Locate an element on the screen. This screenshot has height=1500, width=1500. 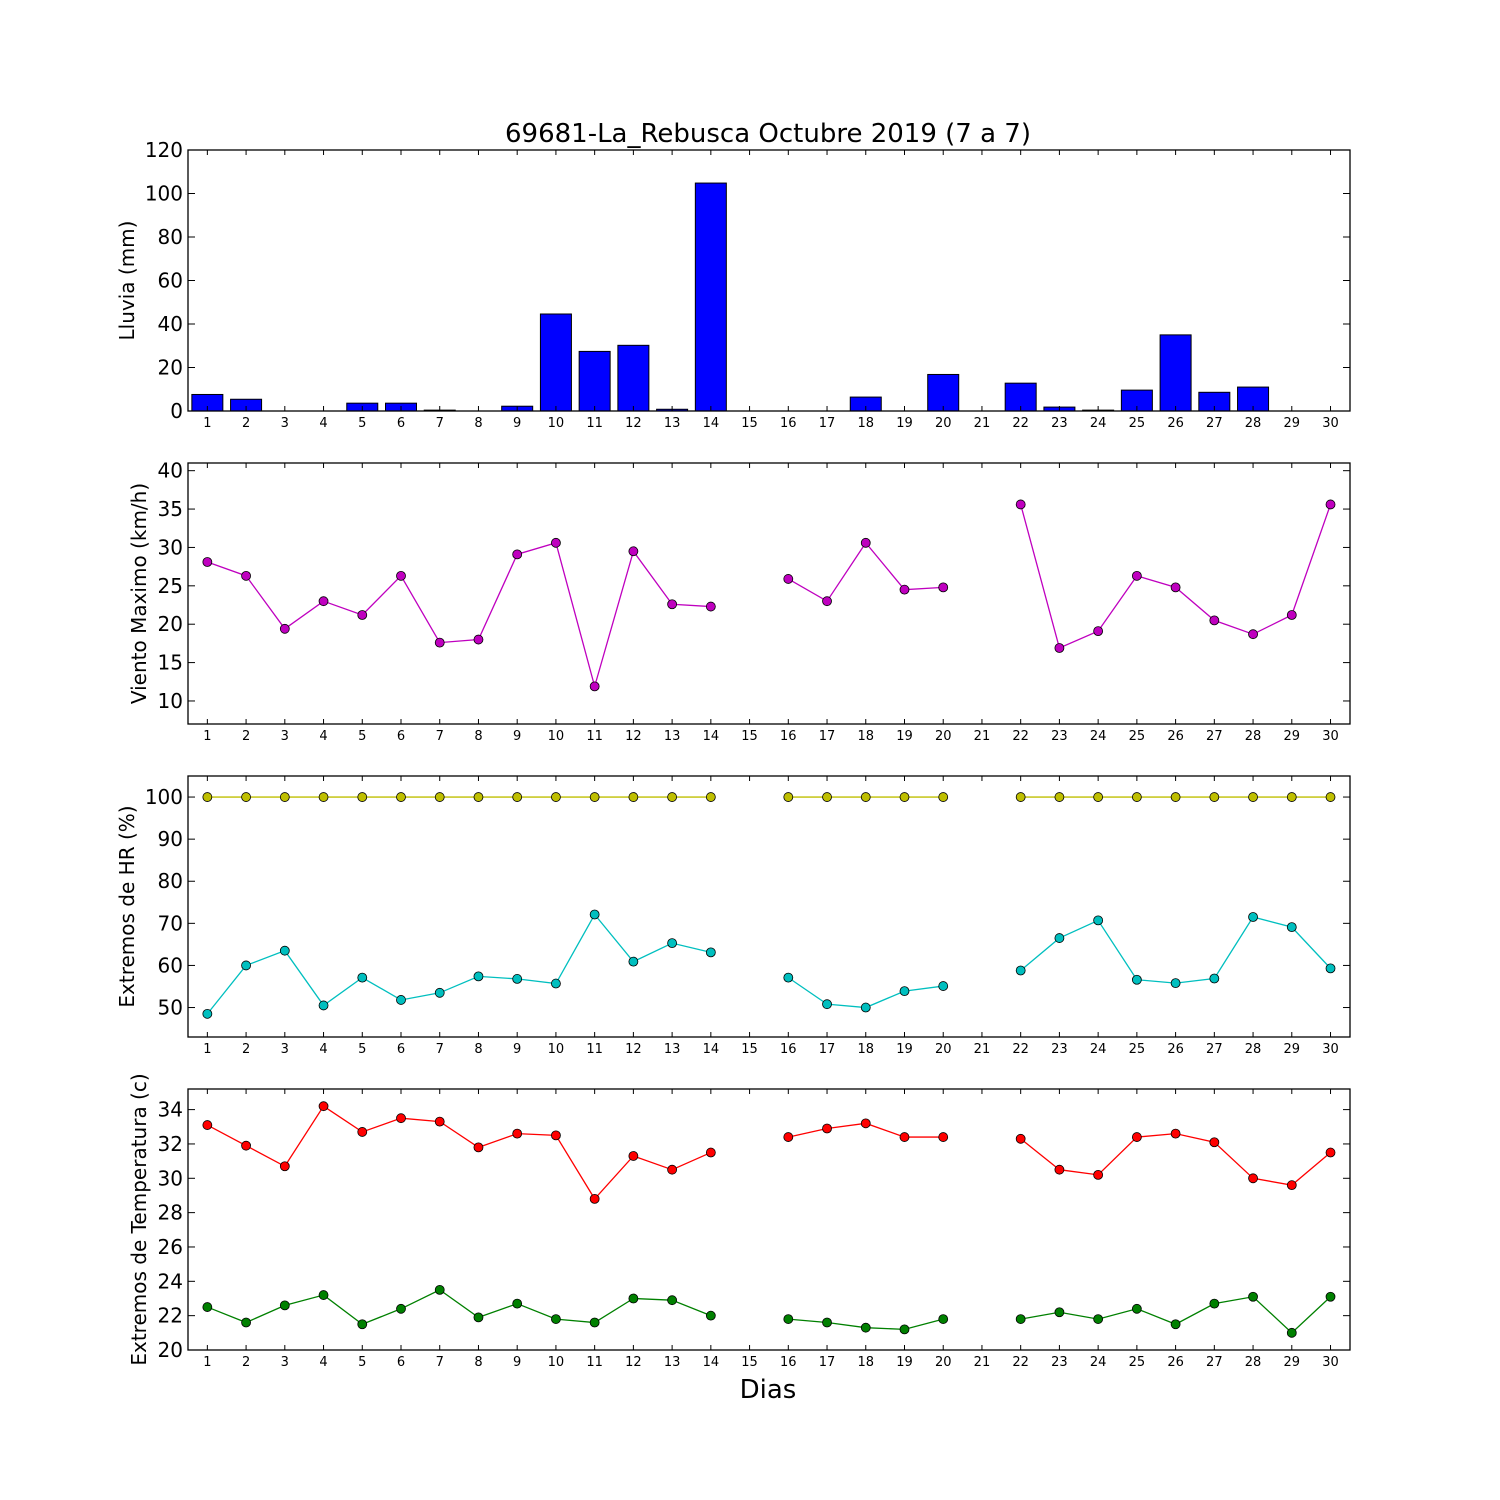
y-tick-label: 60 is located at coordinates (170, 281).